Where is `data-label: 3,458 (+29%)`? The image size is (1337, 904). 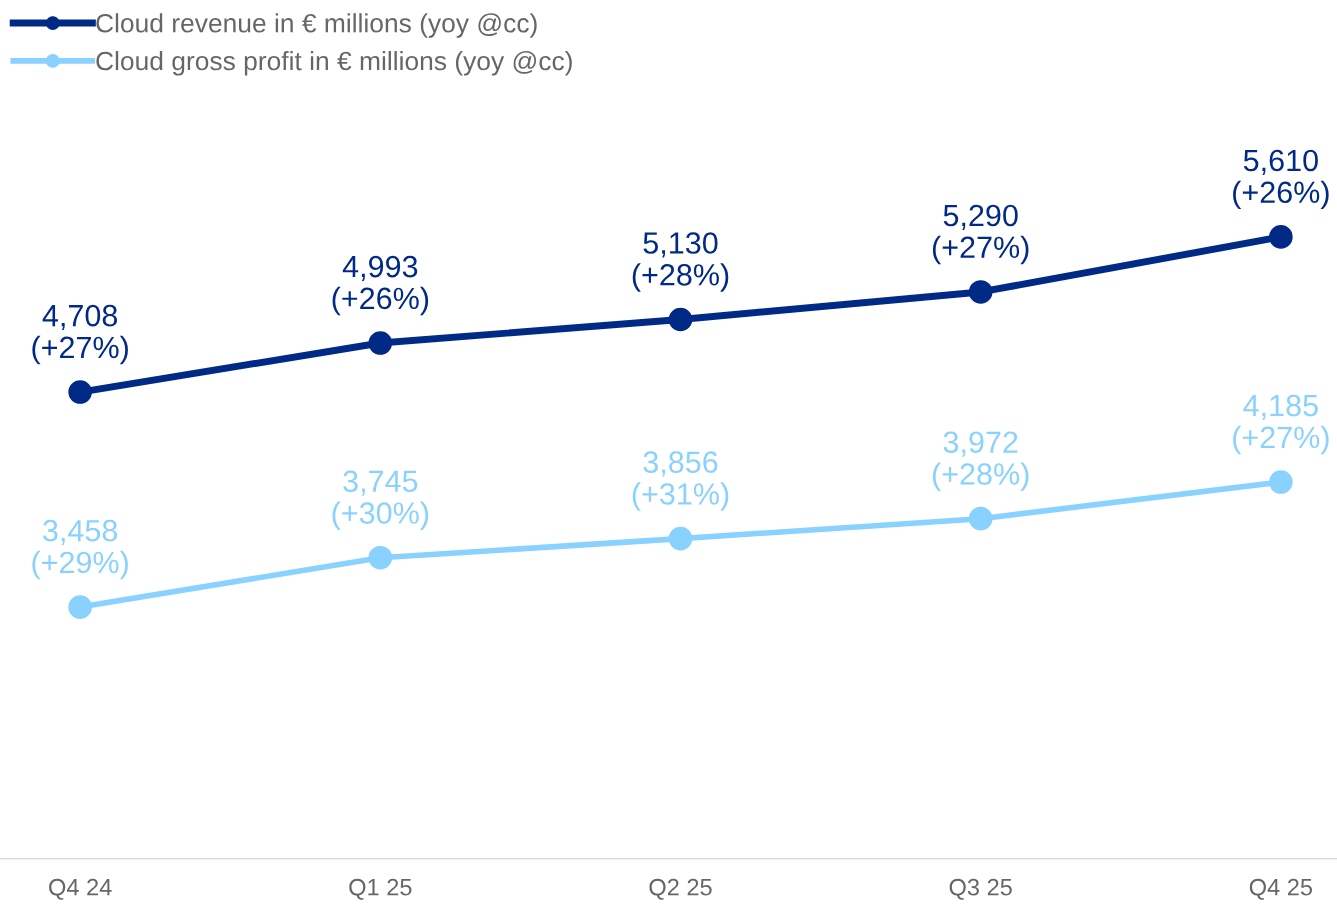
data-label: 3,458 (+29%) is located at coordinates (80, 549).